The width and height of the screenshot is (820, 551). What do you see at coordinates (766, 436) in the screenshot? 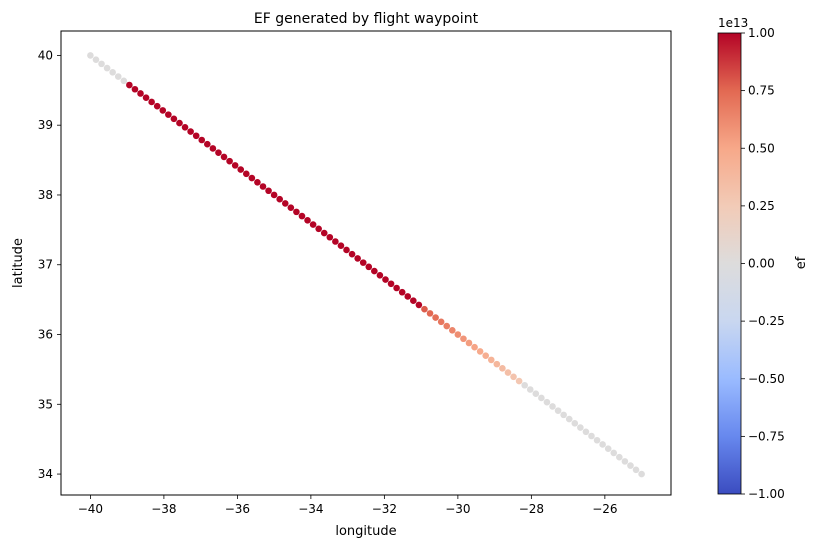
I see `colorbar-tick-label: −0.75` at bounding box center [766, 436].